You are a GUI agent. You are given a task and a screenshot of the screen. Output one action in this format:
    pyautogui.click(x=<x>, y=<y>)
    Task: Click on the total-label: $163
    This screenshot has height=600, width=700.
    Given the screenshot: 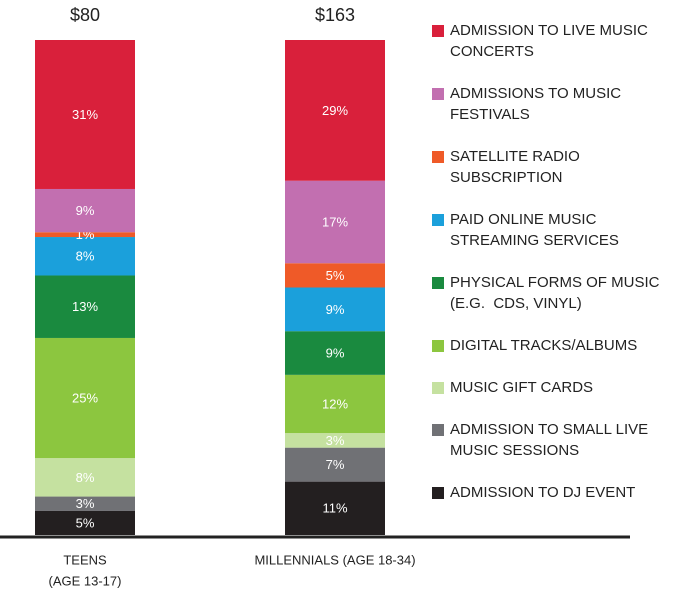 What is the action you would take?
    pyautogui.click(x=335, y=15)
    